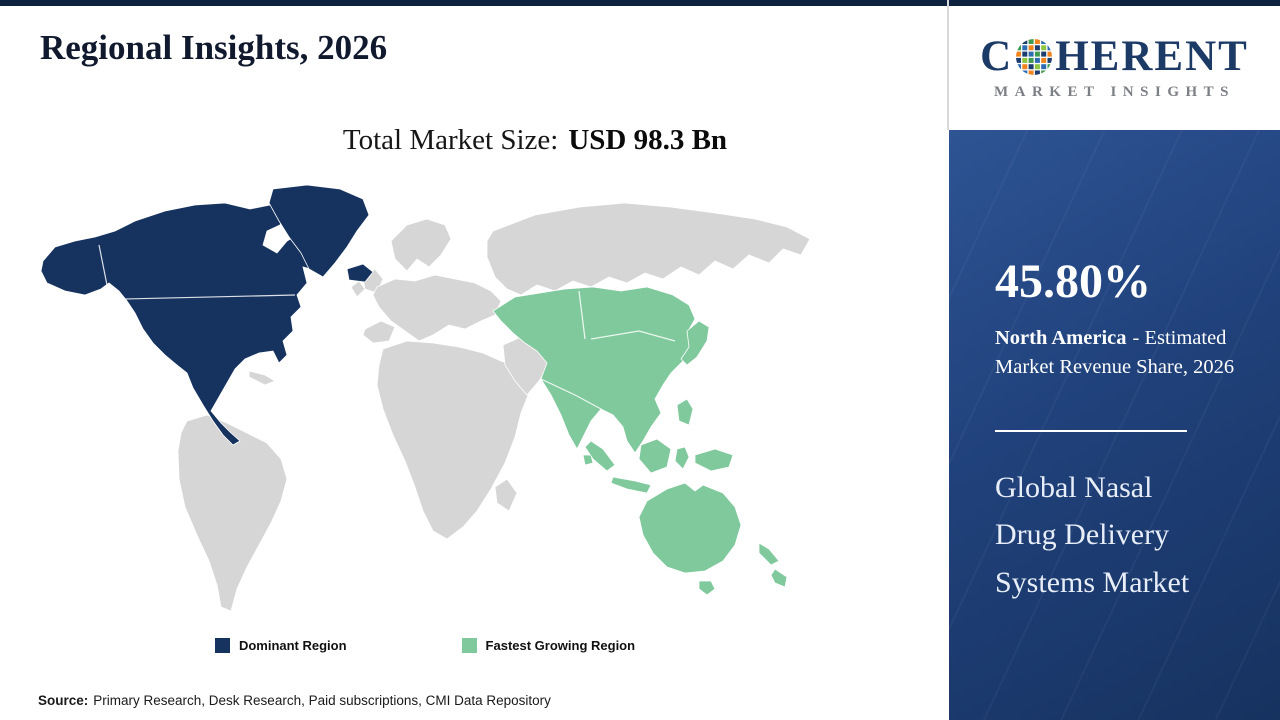 This screenshot has height=720, width=1280. Describe the element at coordinates (695, 343) in the screenshot. I see `map-region-japan` at that location.